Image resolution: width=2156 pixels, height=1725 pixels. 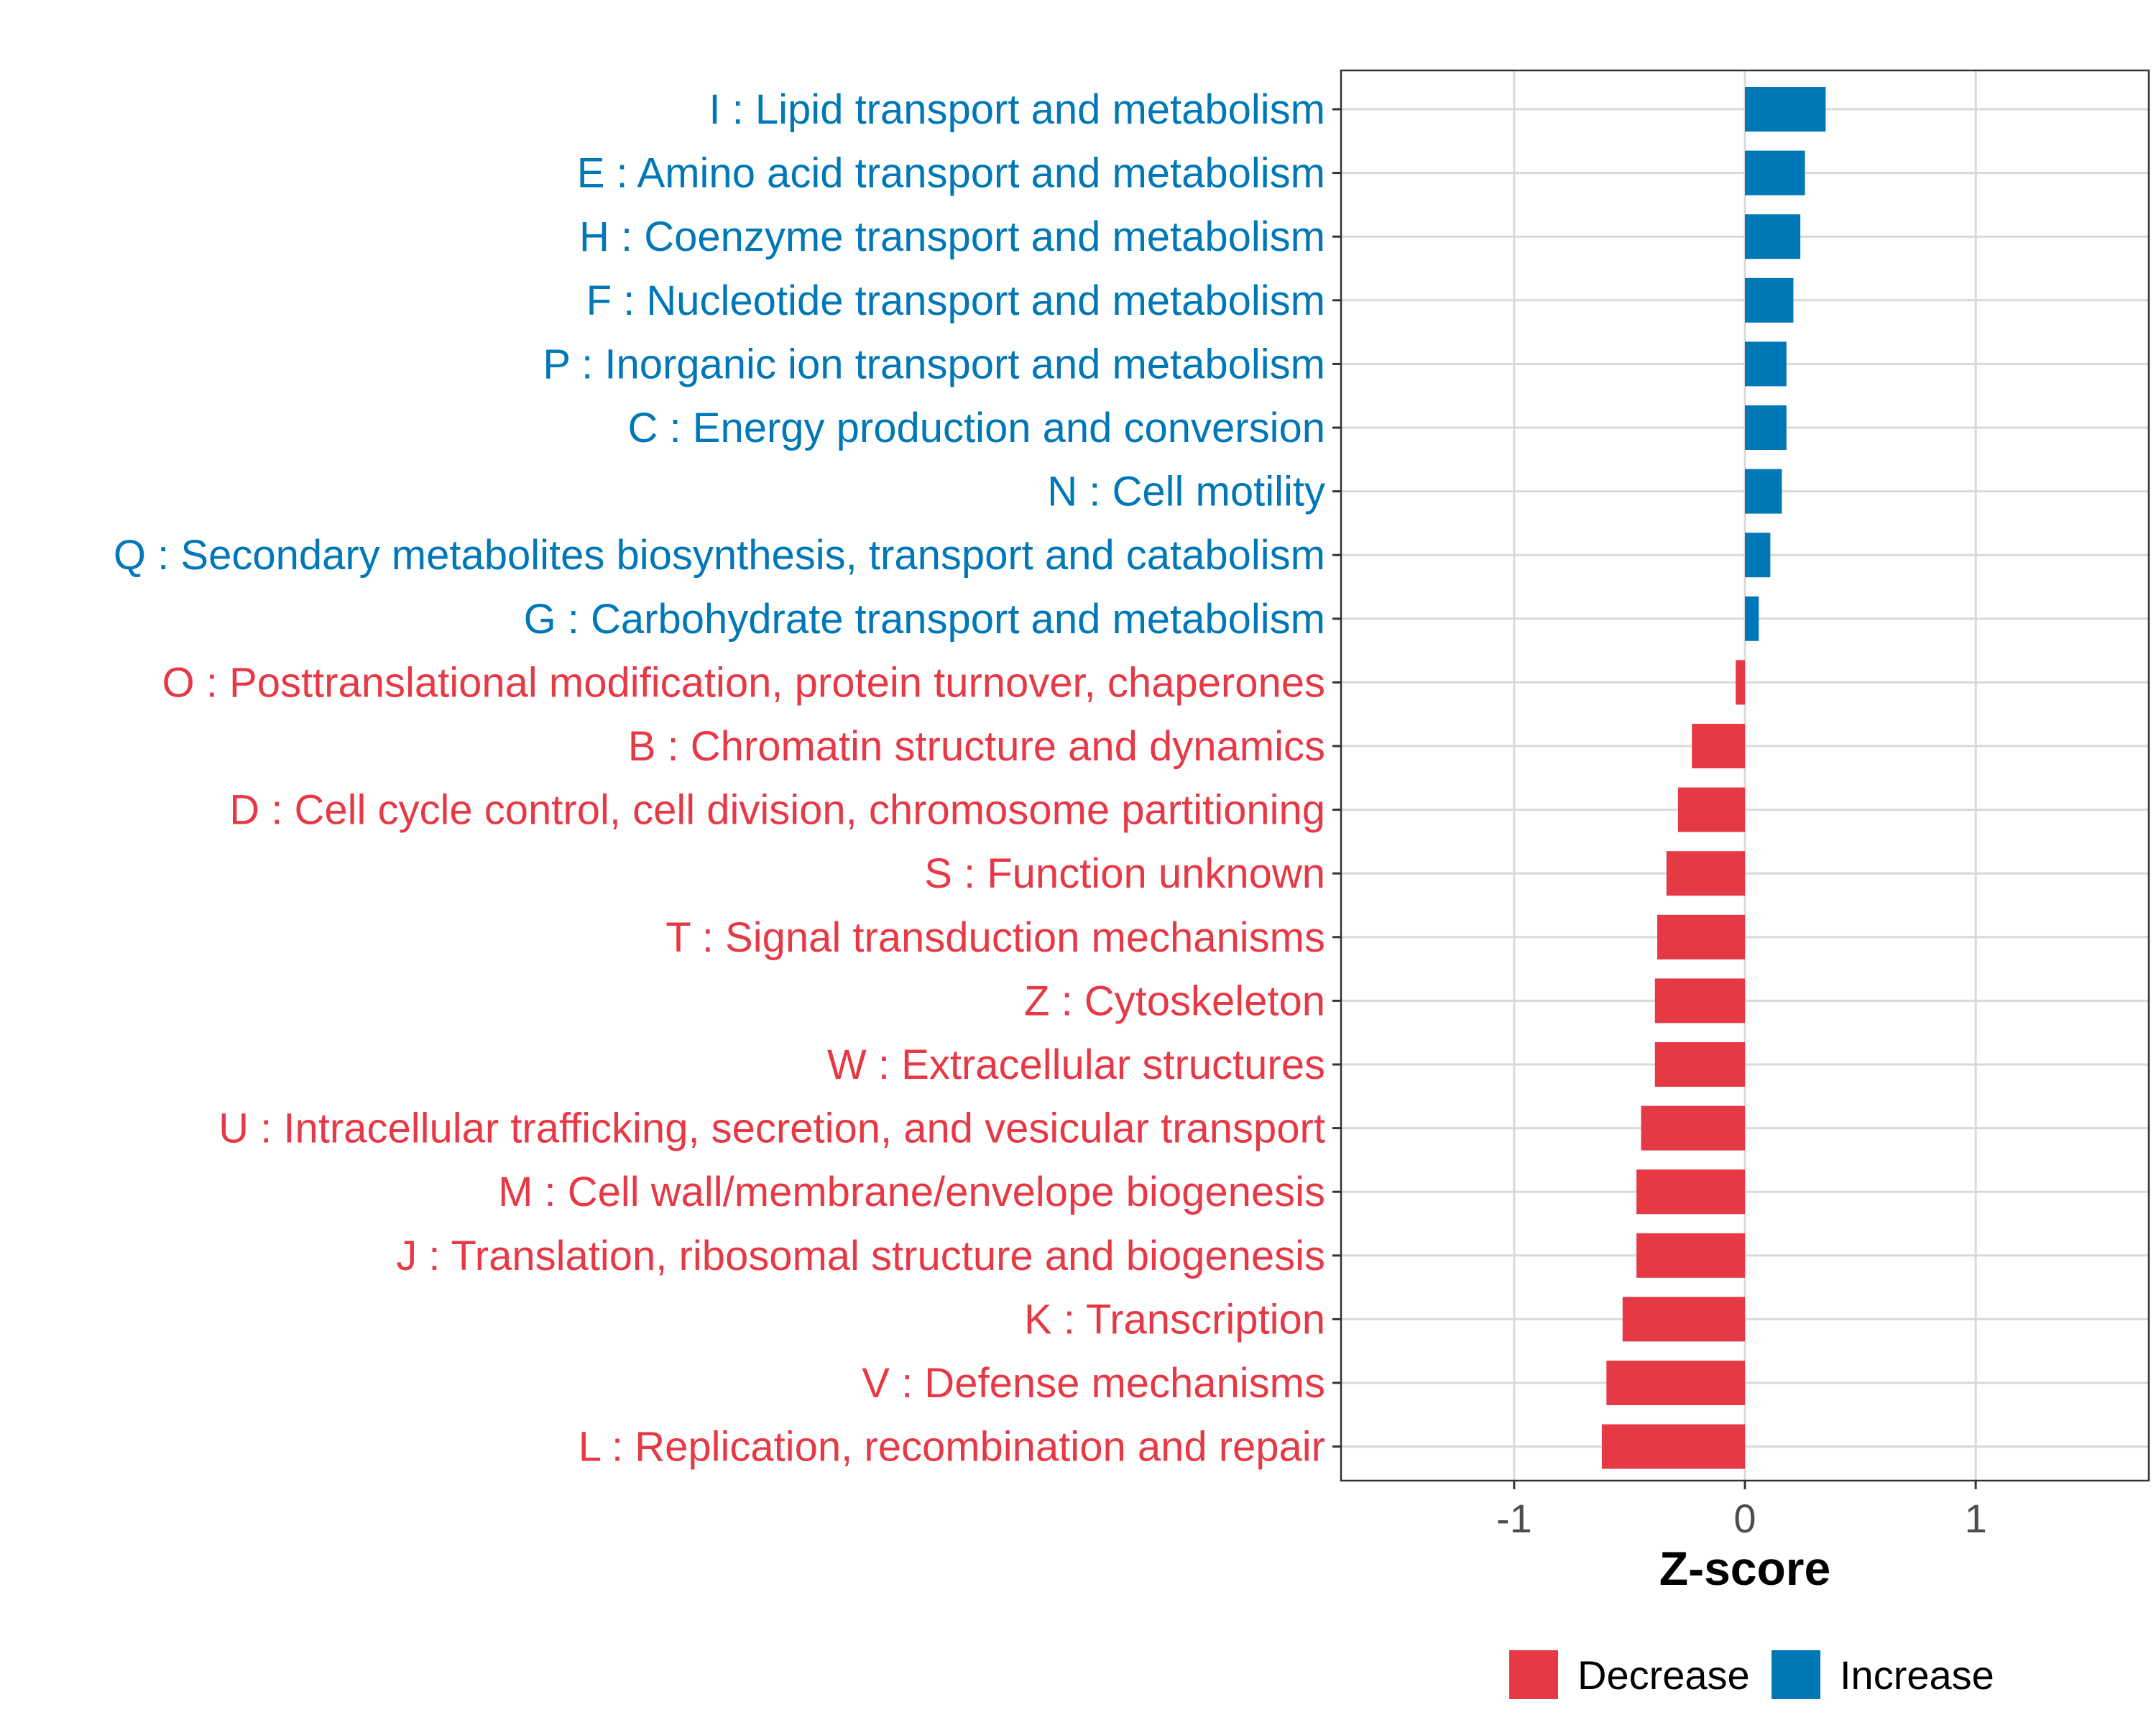 I want to click on y-tick-label: C : Energy production and conversion, so click(x=977, y=428).